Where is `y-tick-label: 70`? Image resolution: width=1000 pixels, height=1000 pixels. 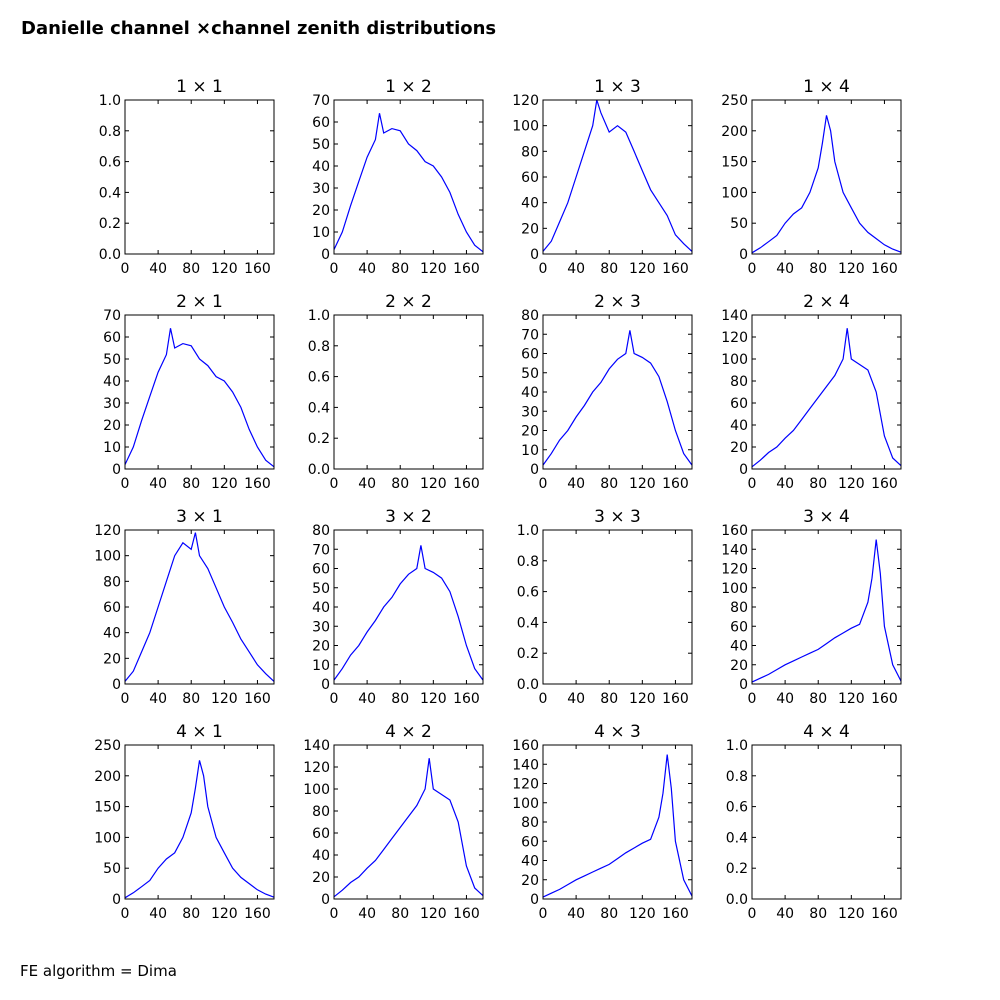 y-tick-label: 70 is located at coordinates (321, 550).